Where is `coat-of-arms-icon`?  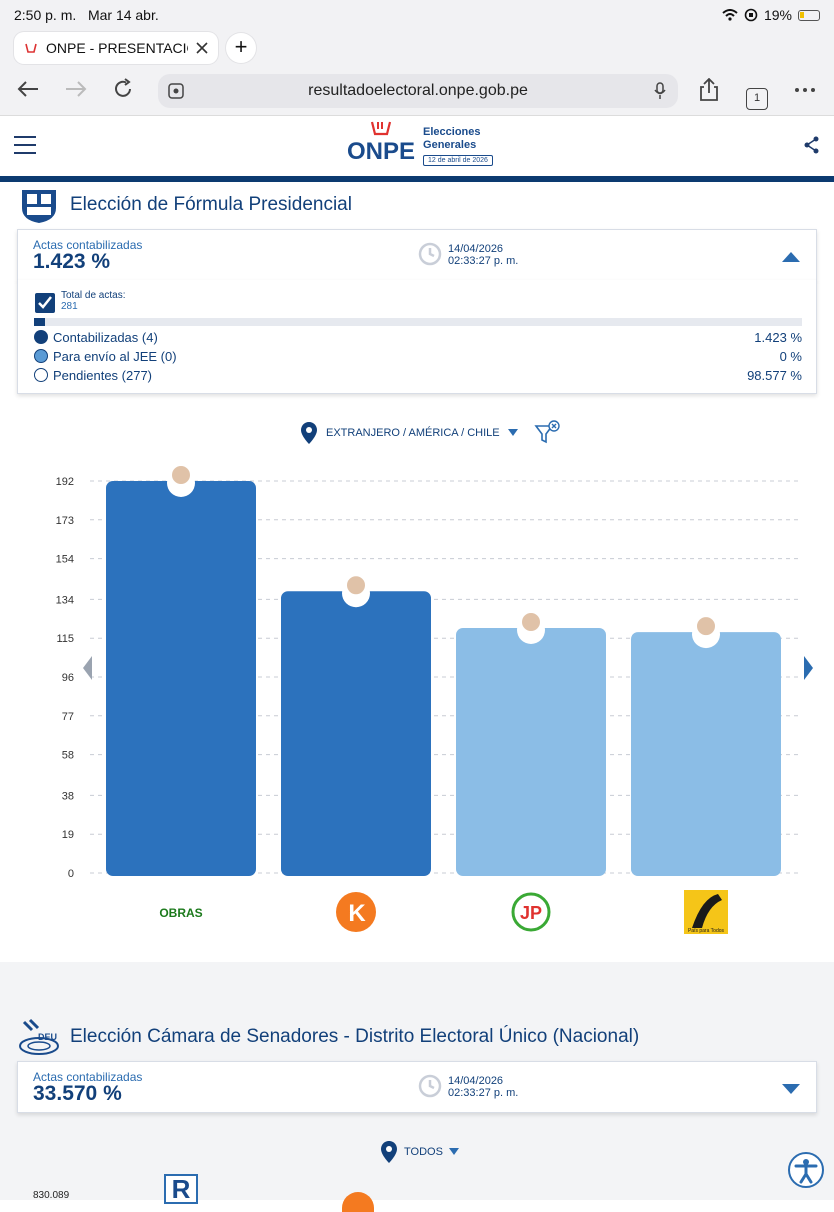 coat-of-arms-icon is located at coordinates (39, 206).